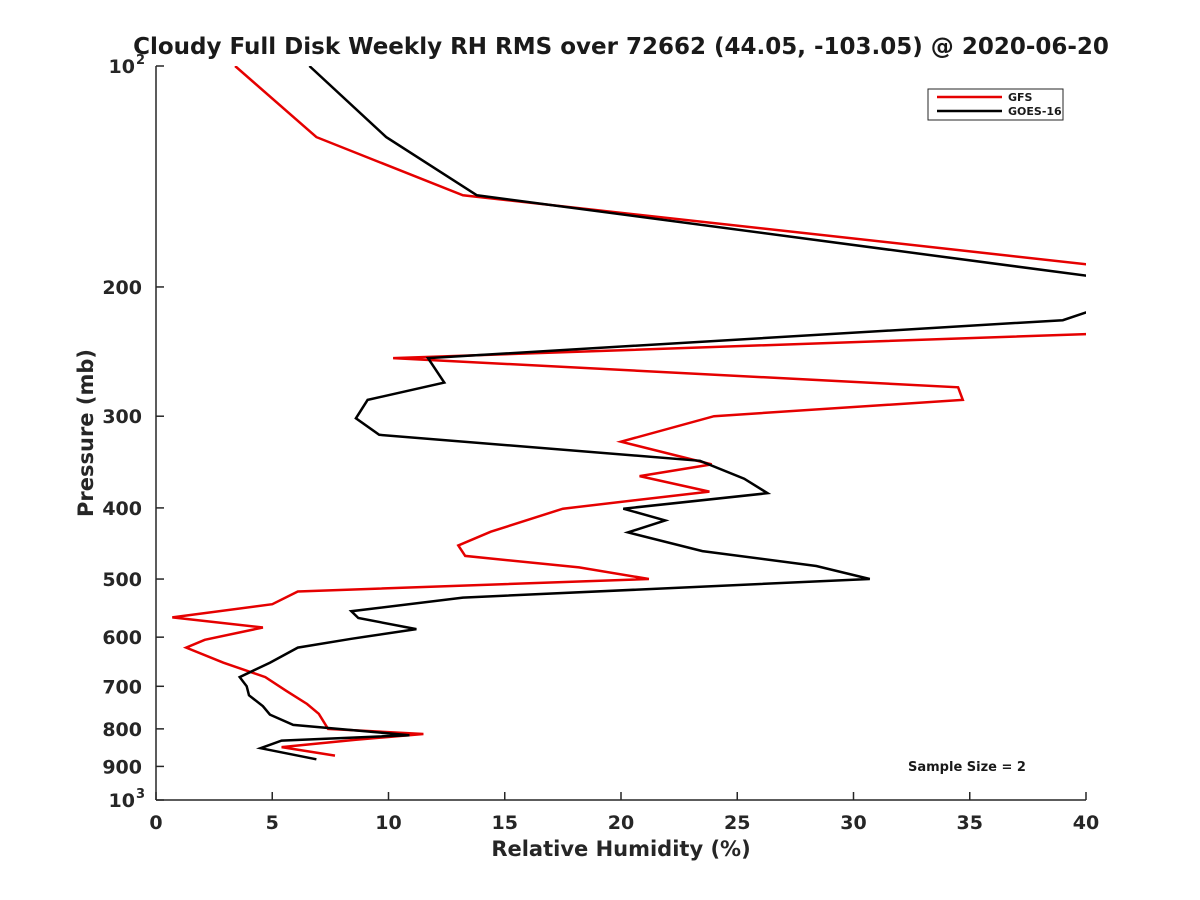  Describe the element at coordinates (140, 794) in the screenshot. I see `y-tick-exponent: 3` at that location.